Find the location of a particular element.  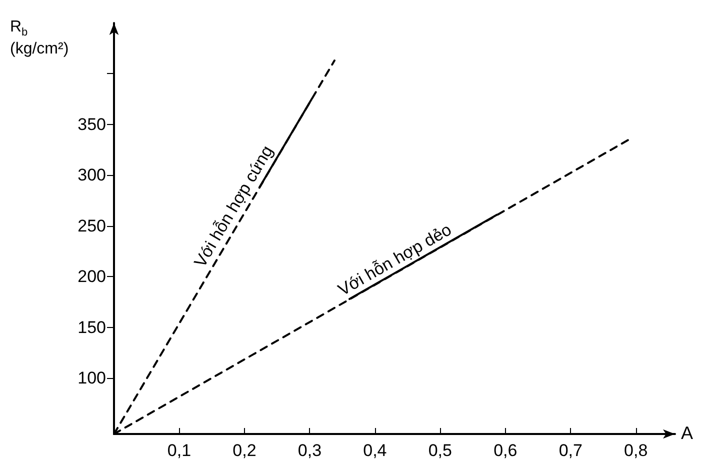

x-axis-title: A is located at coordinates (687, 433).